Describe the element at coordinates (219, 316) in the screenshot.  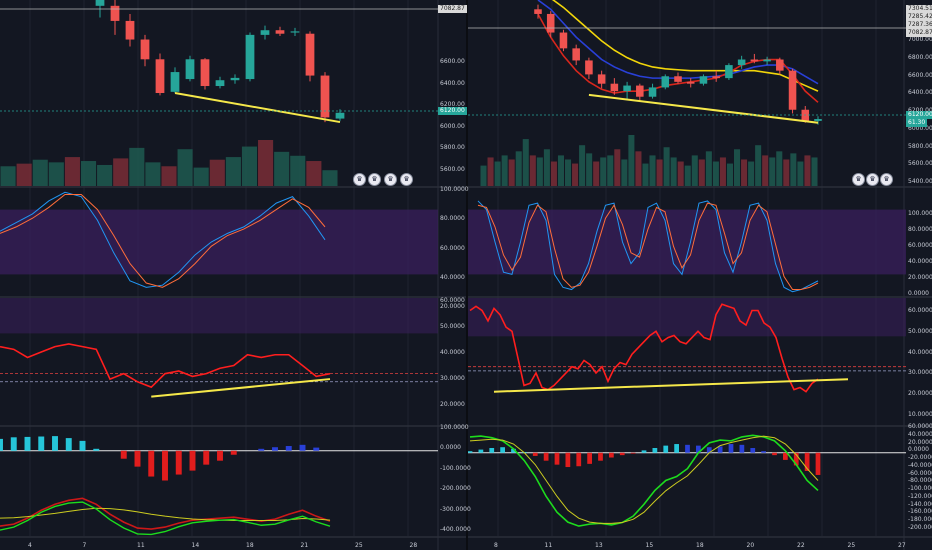
I see `rsi-band` at that location.